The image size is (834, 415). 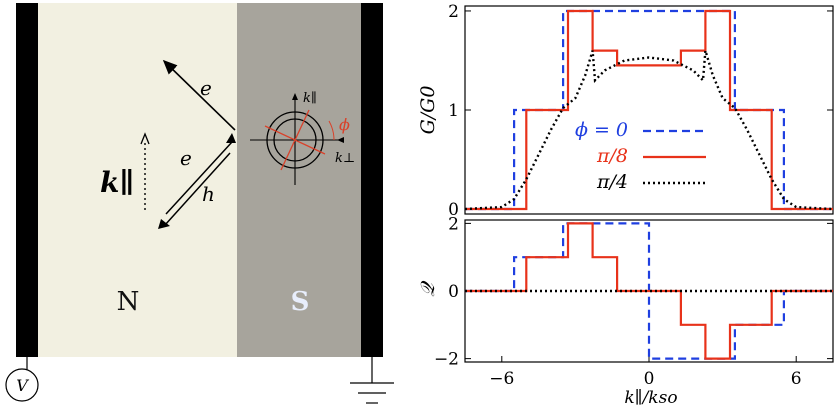 I want to click on voltage-source, so click(x=22, y=385).